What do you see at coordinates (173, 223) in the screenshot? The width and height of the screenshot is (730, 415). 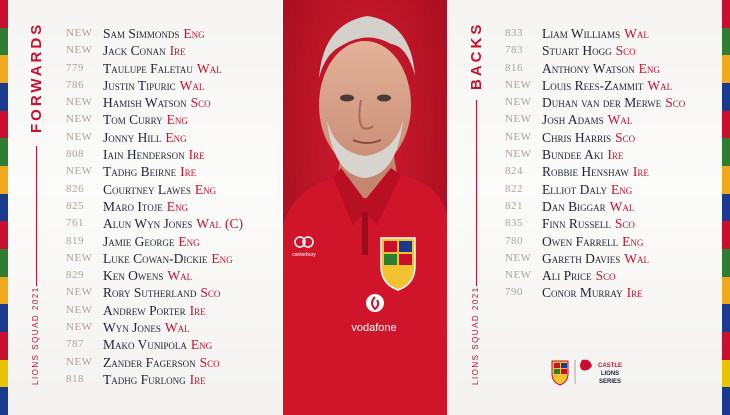 I see `player-name-cell: Alun Wyn Jones Wal (C)` at bounding box center [173, 223].